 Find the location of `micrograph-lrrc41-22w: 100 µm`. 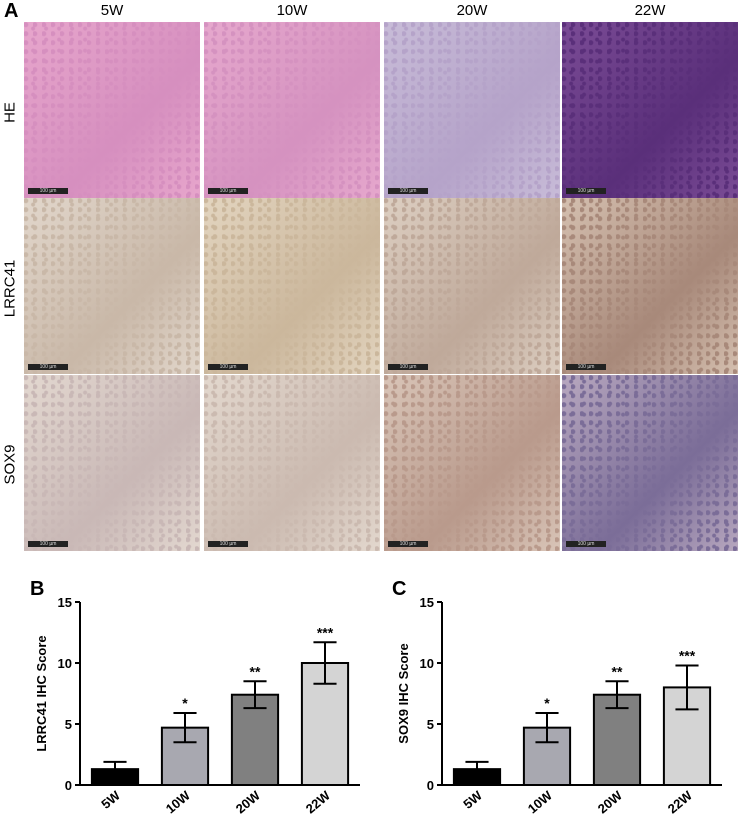

micrograph-lrrc41-22w: 100 µm is located at coordinates (650, 286).